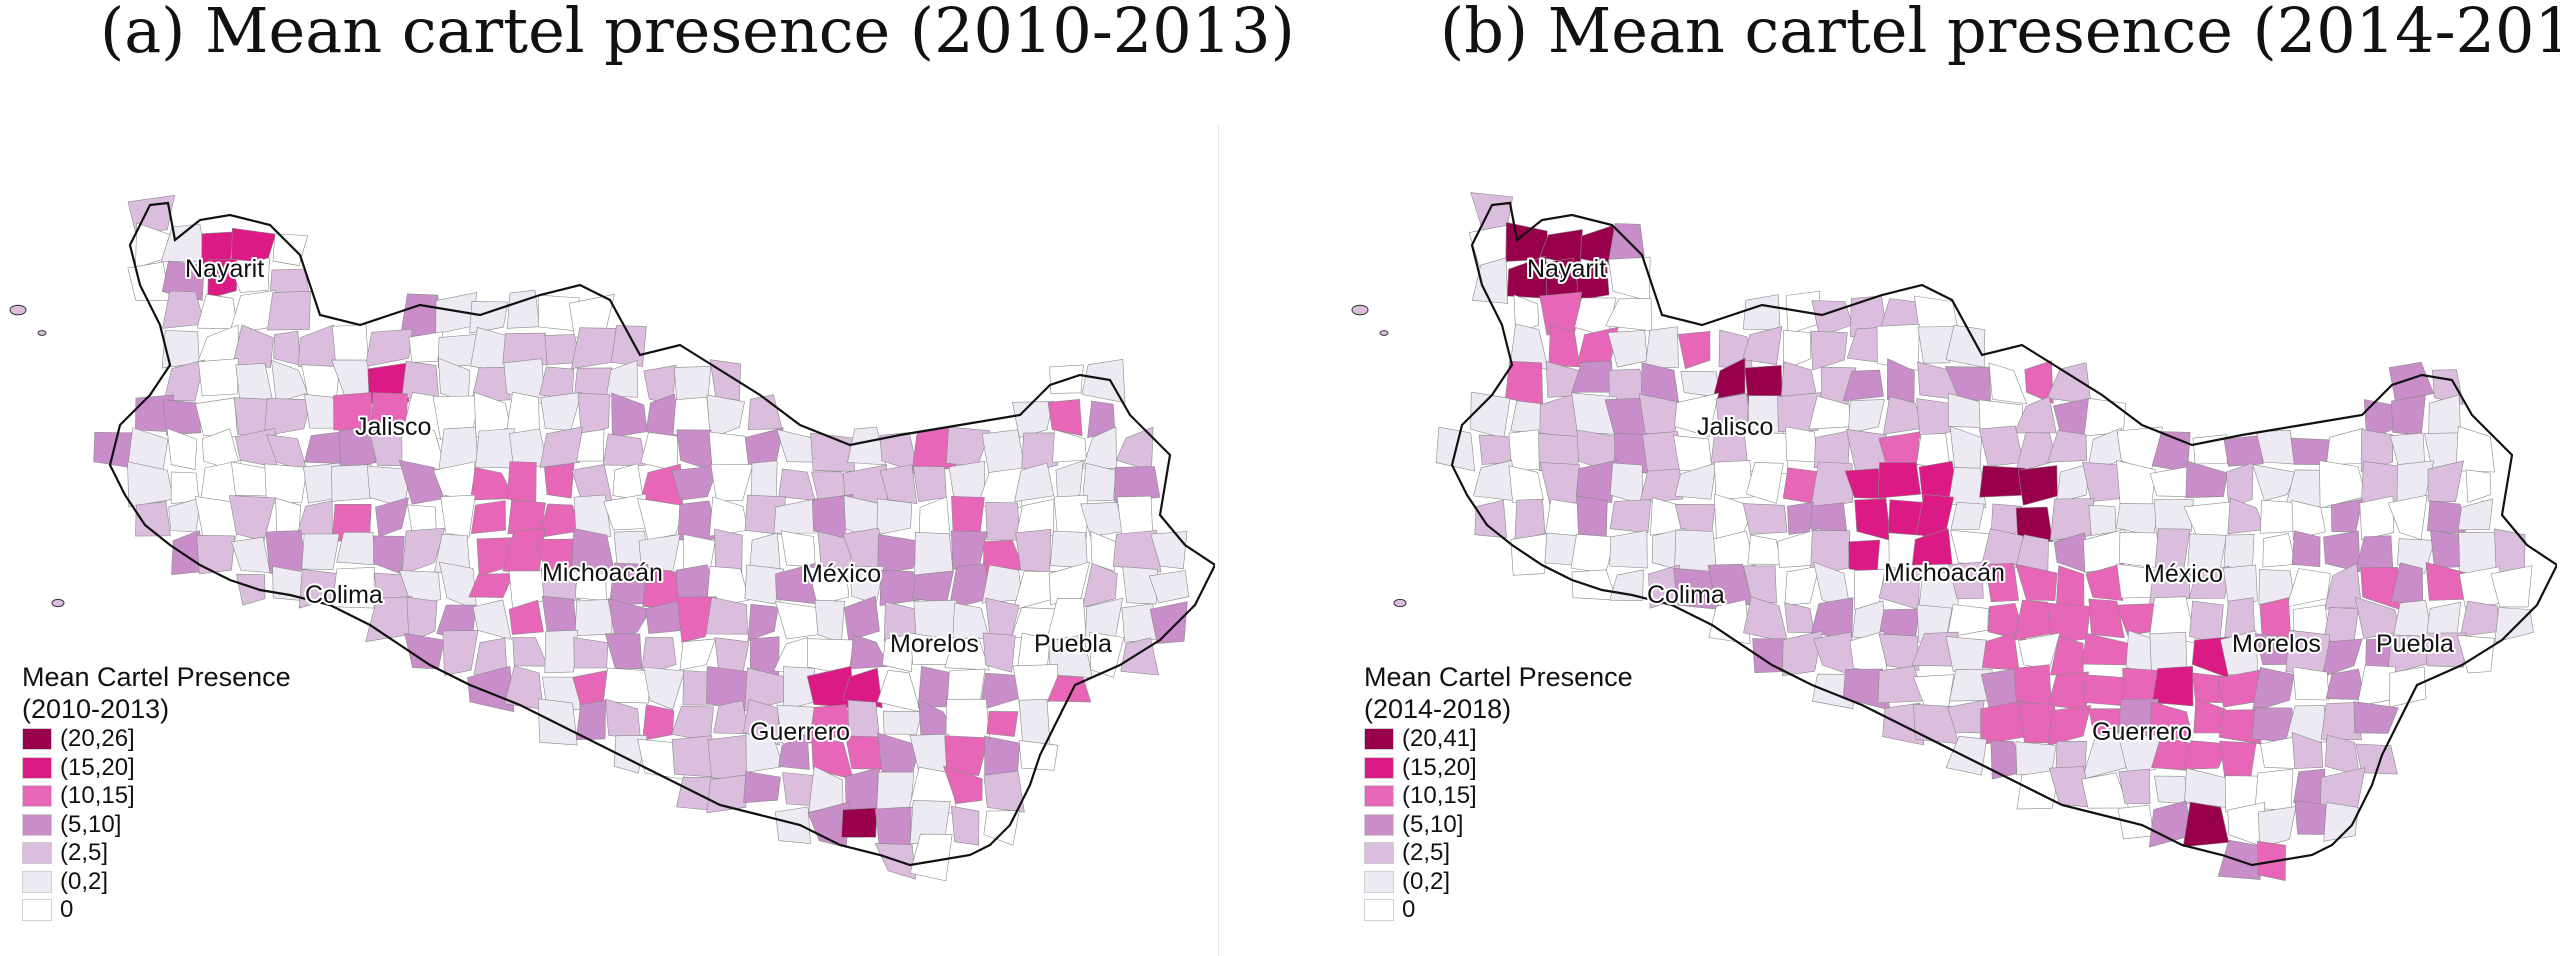 This screenshot has height=956, width=2560. I want to click on legend-a-items: (20,26] (15,20] (10,15] (5,10] (2,5] (0,2] 0, so click(156, 825).